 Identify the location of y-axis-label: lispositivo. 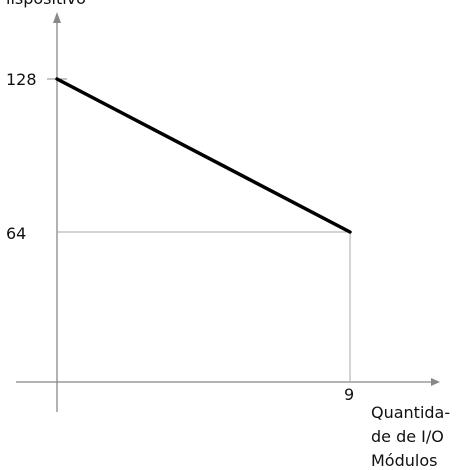
(46, 4).